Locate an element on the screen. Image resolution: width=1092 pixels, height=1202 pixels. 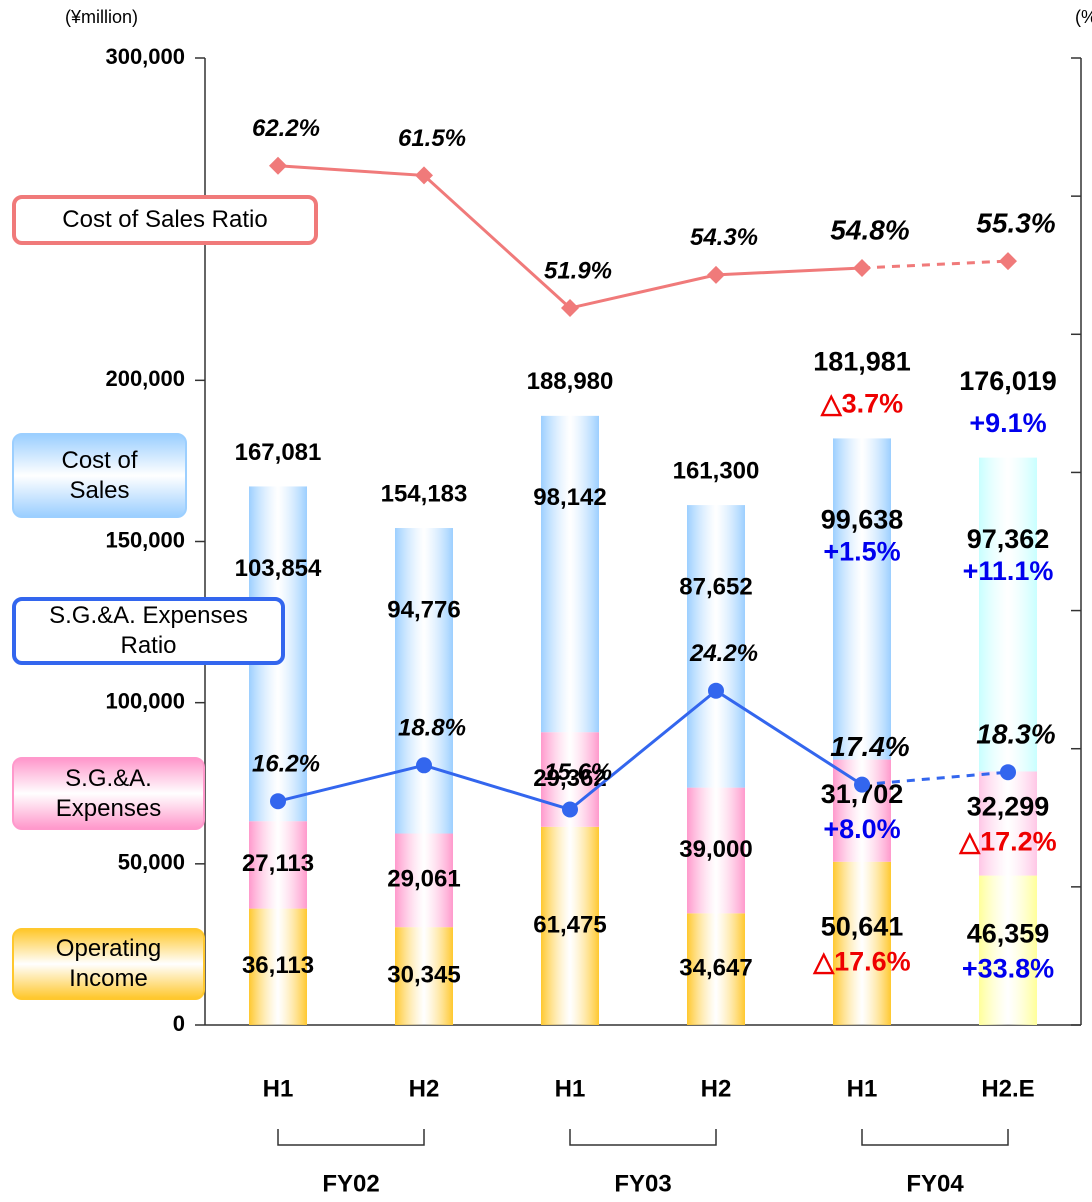
change-label: △17.6% is located at coordinates (861, 962).